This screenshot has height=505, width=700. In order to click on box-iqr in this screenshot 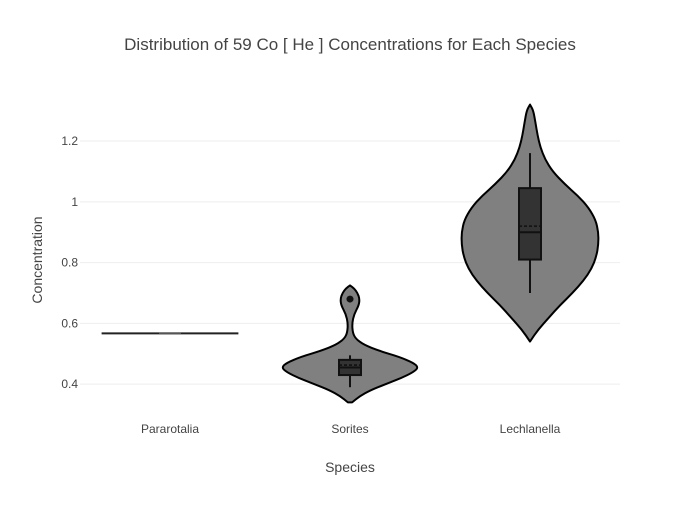, I will do `click(530, 224)`.